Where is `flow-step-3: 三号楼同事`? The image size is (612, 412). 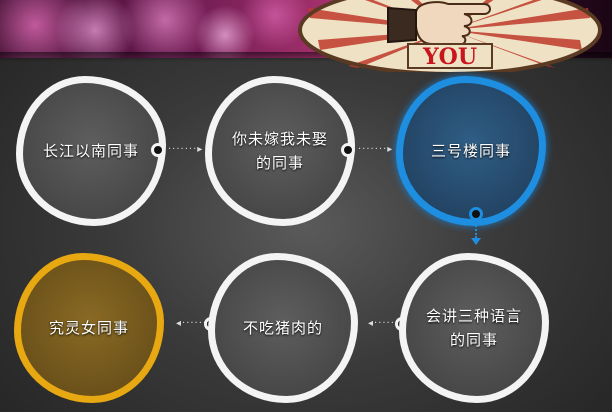 flow-step-3: 三号楼同事 is located at coordinates (471, 151).